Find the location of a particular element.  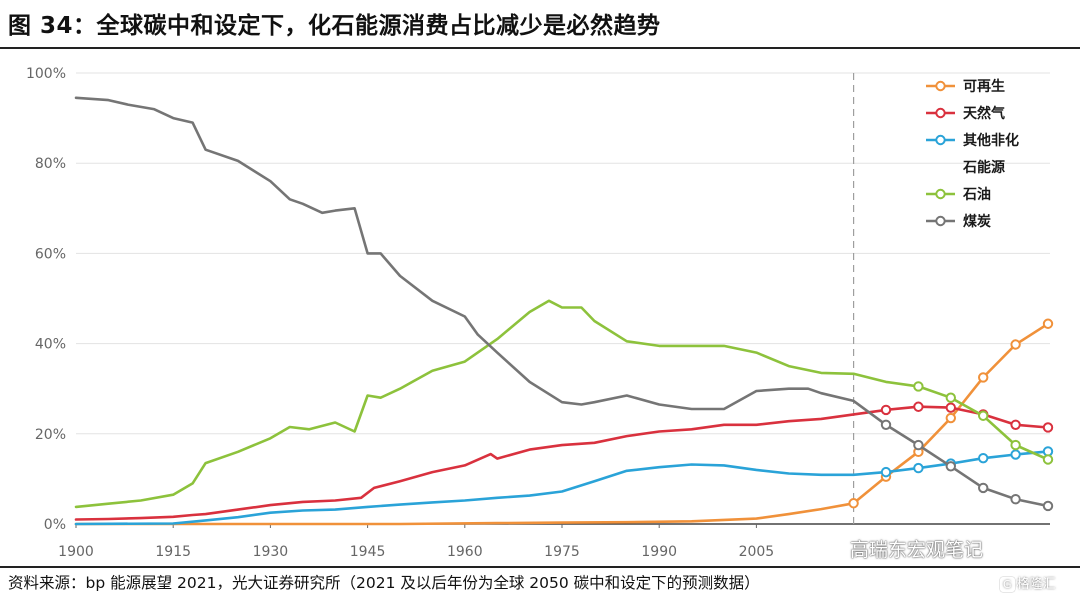

logo-badge: G is located at coordinates (1007, 584).